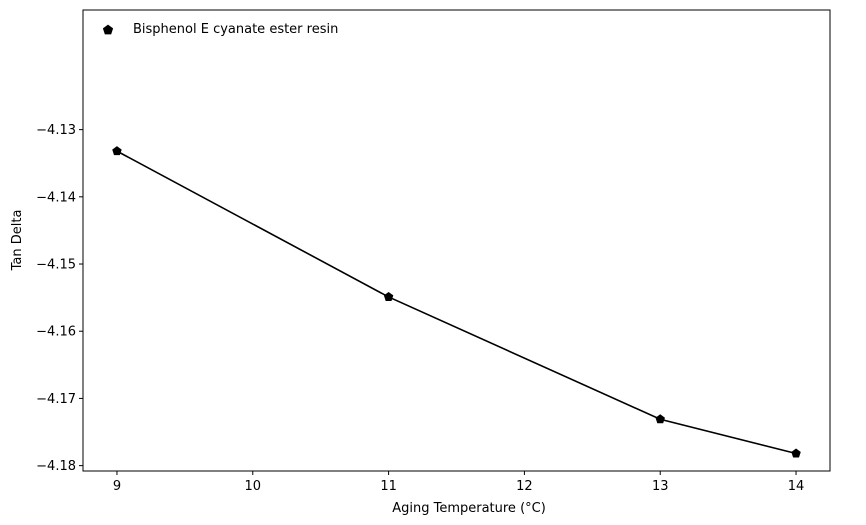 Image resolution: width=866 pixels, height=525 pixels. I want to click on y-axis-ticks: −4.13 −4.14 −4.15 −4.16 −4.17 −4.18, so click(59, 298).